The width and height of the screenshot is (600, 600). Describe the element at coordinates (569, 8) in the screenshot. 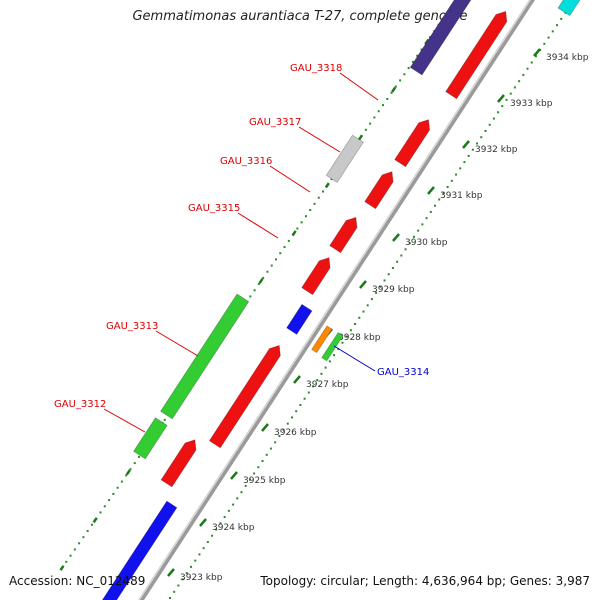

I see `gene-cyan-top` at that location.